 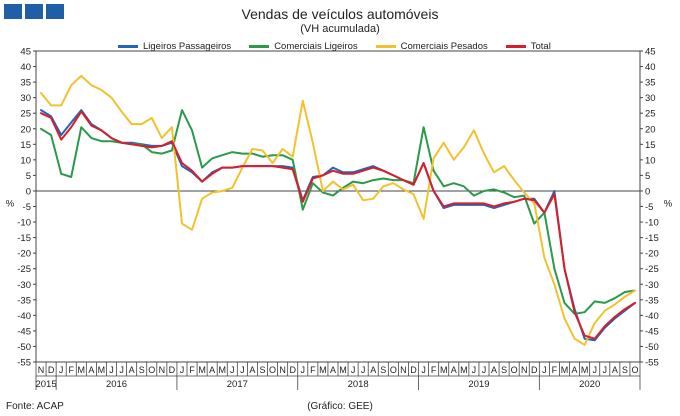 What do you see at coordinates (528, 46) in the screenshot?
I see `legend-item-total: Total` at bounding box center [528, 46].